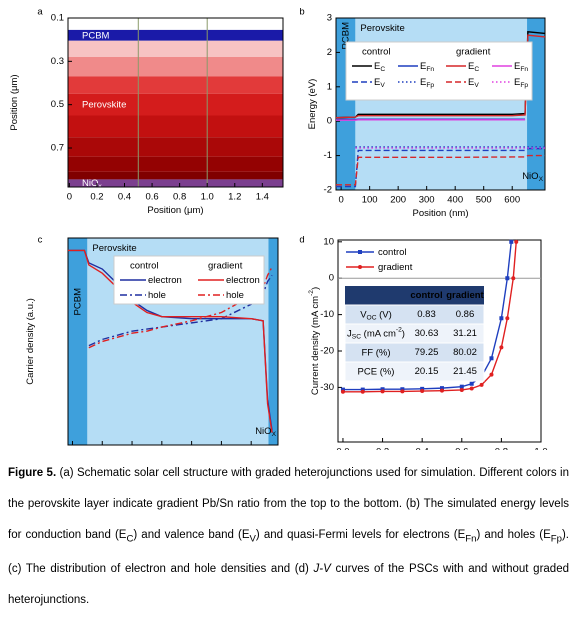 The width and height of the screenshot is (577, 621). What do you see at coordinates (327, 351) in the screenshot?
I see `y-tick-label: -20` at bounding box center [327, 351].